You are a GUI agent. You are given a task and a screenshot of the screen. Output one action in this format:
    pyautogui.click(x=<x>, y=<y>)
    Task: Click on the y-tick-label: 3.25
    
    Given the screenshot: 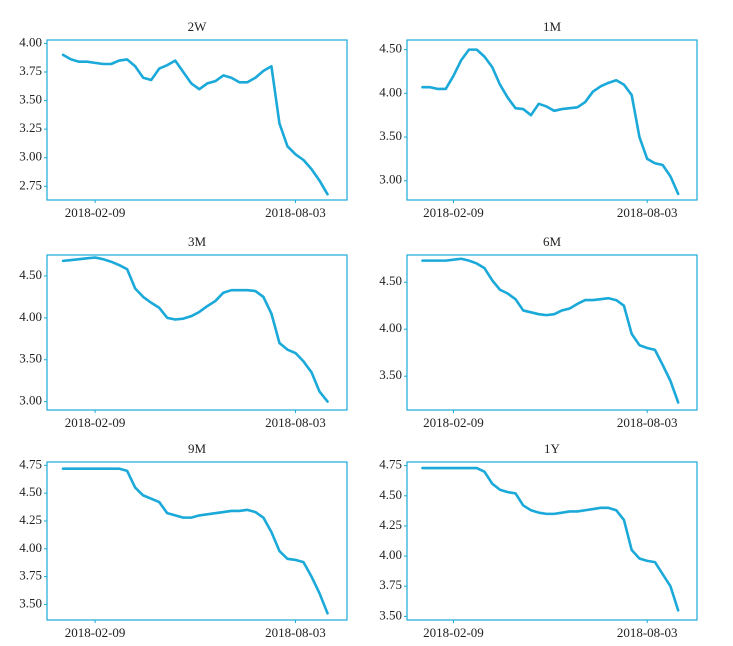 What is the action you would take?
    pyautogui.click(x=30, y=127)
    